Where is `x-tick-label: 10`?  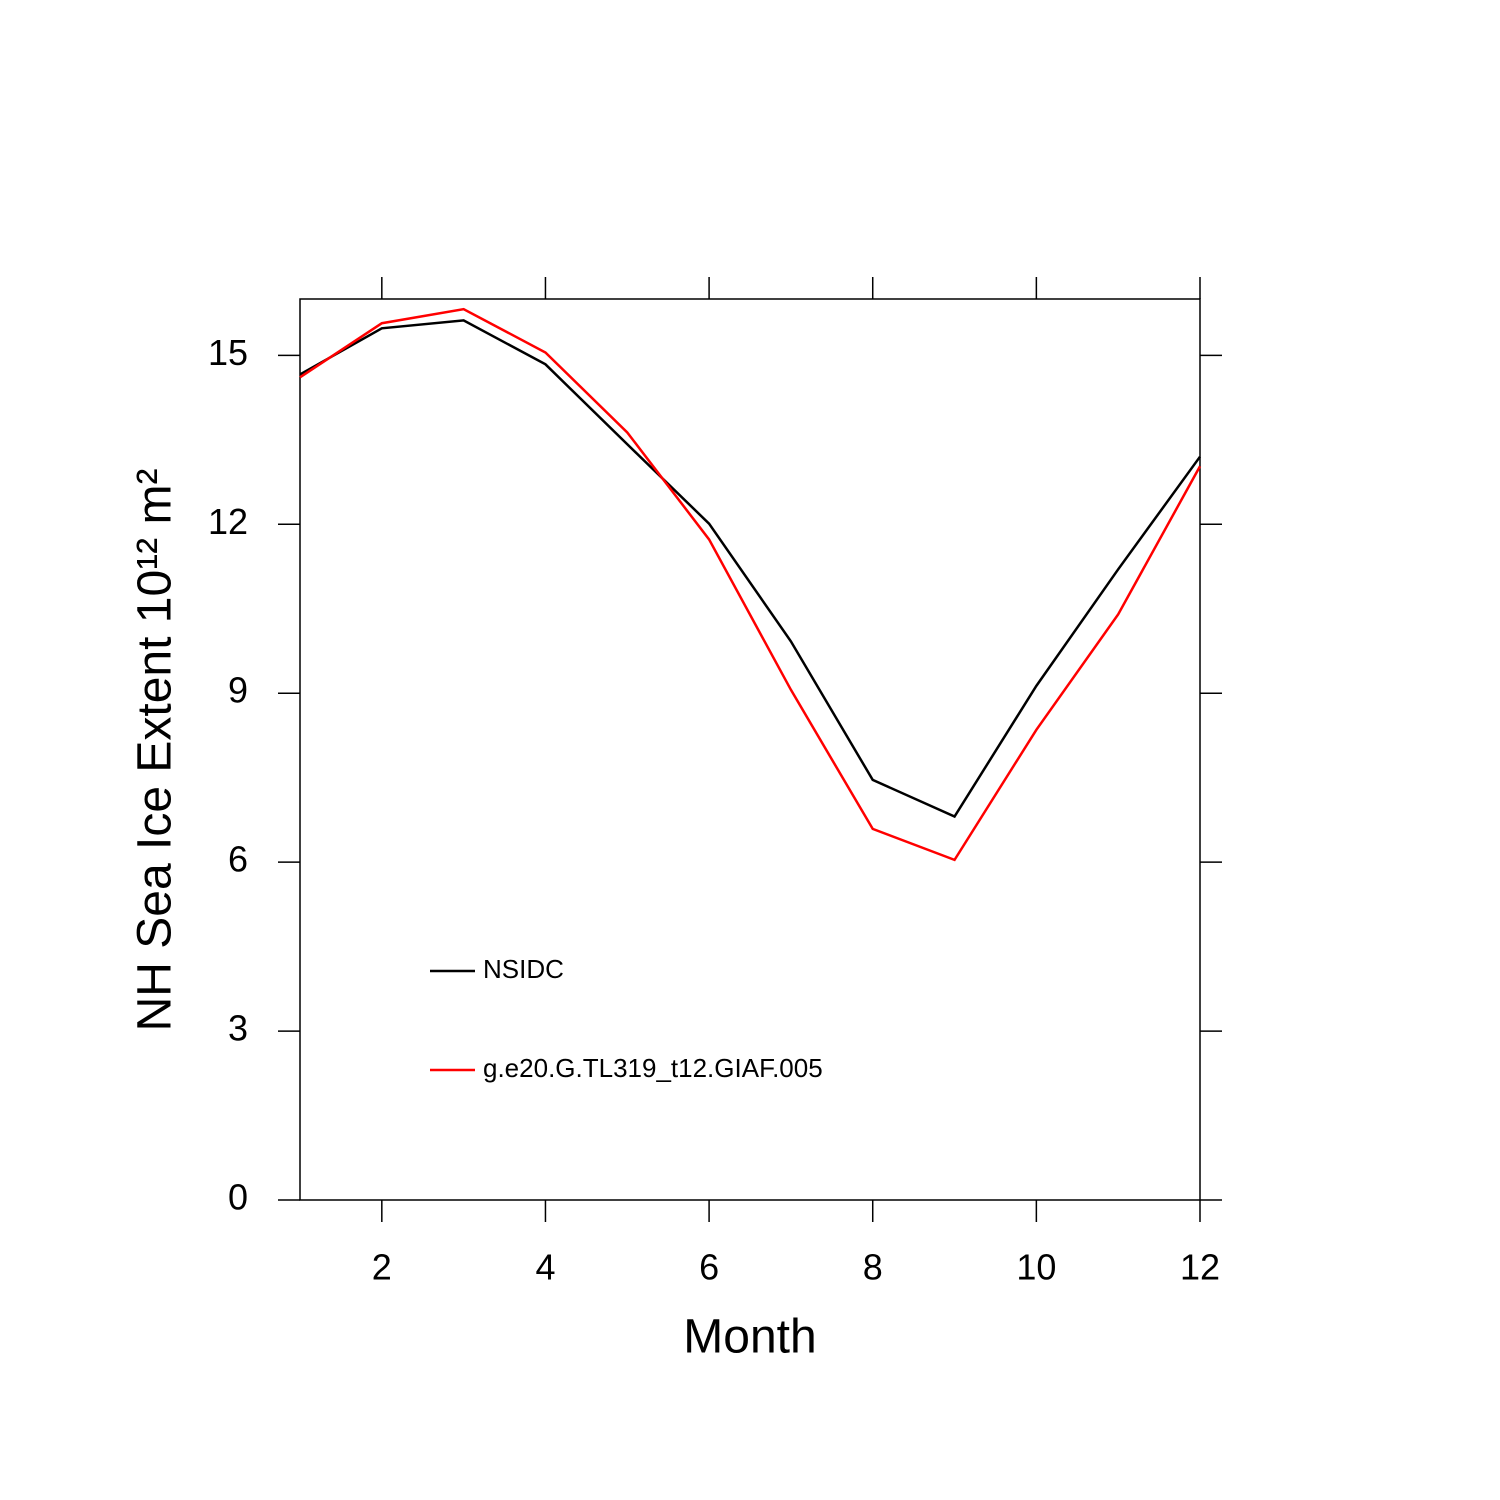 x-tick-label: 10 is located at coordinates (1036, 1267).